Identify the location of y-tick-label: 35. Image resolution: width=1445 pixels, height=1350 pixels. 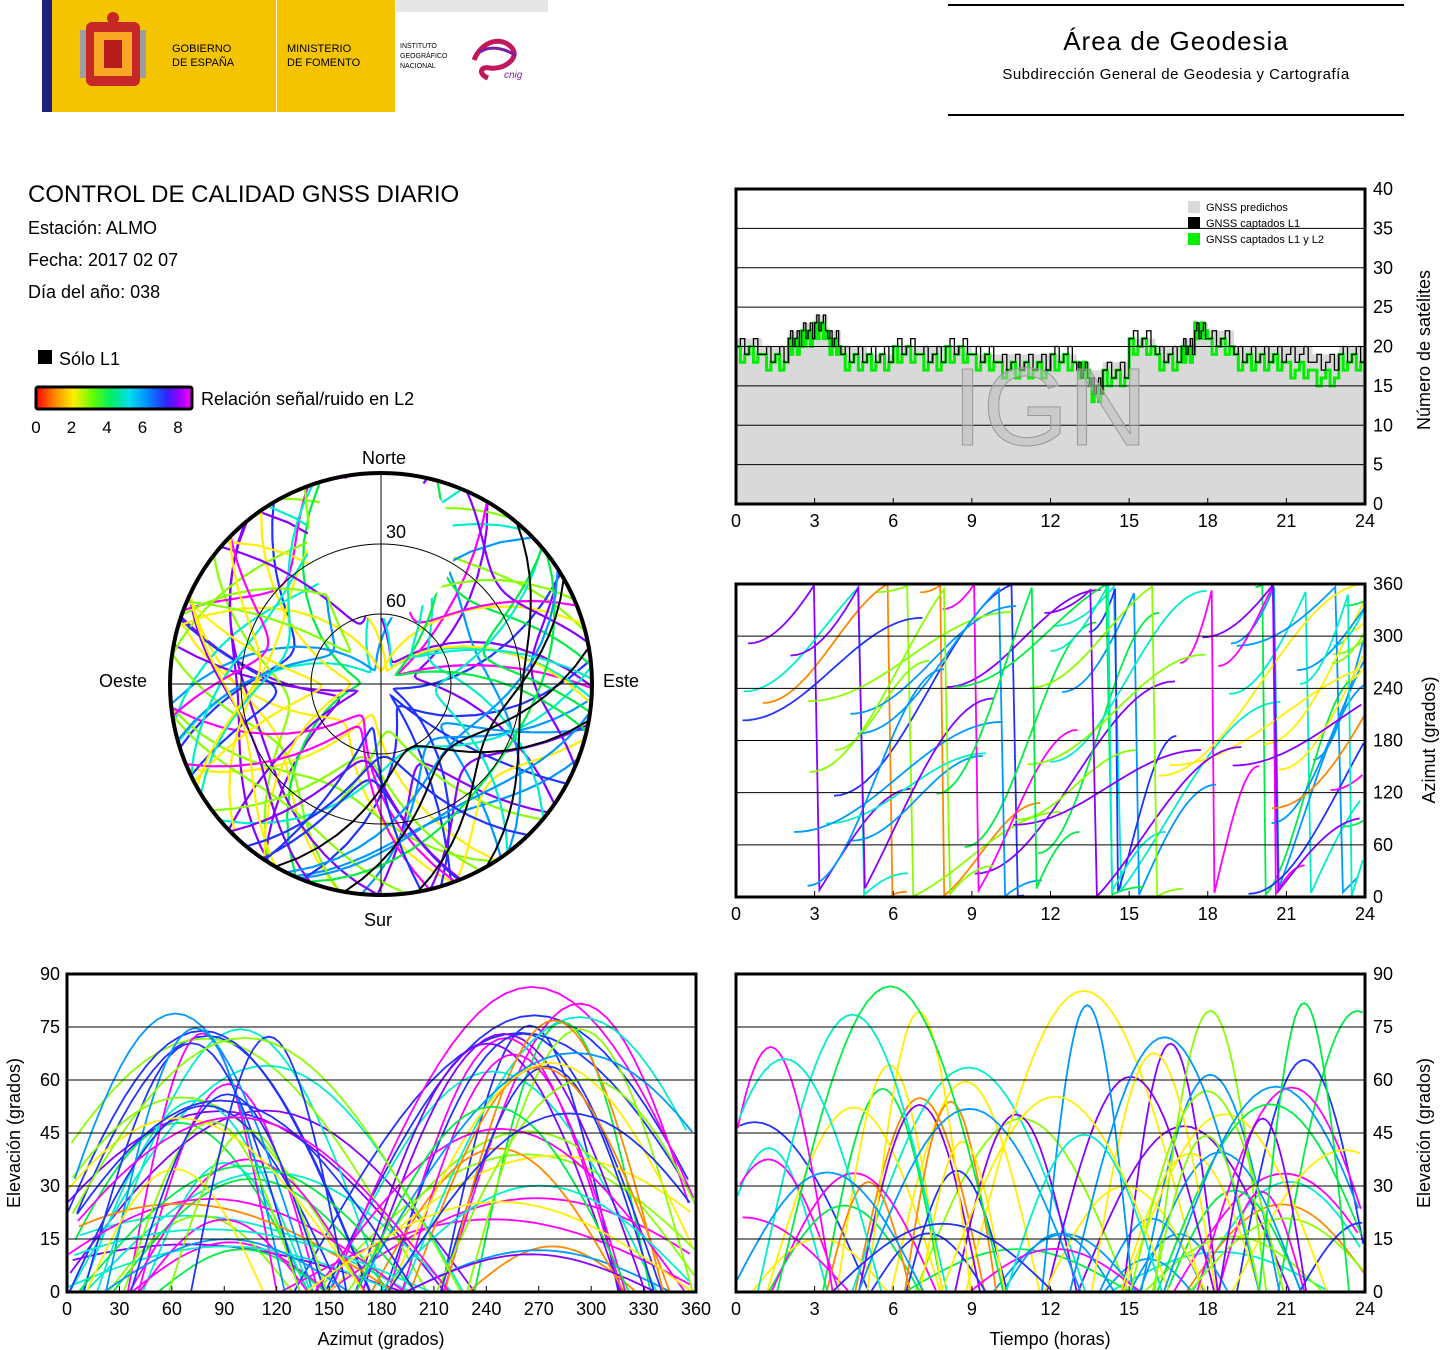
(1383, 228).